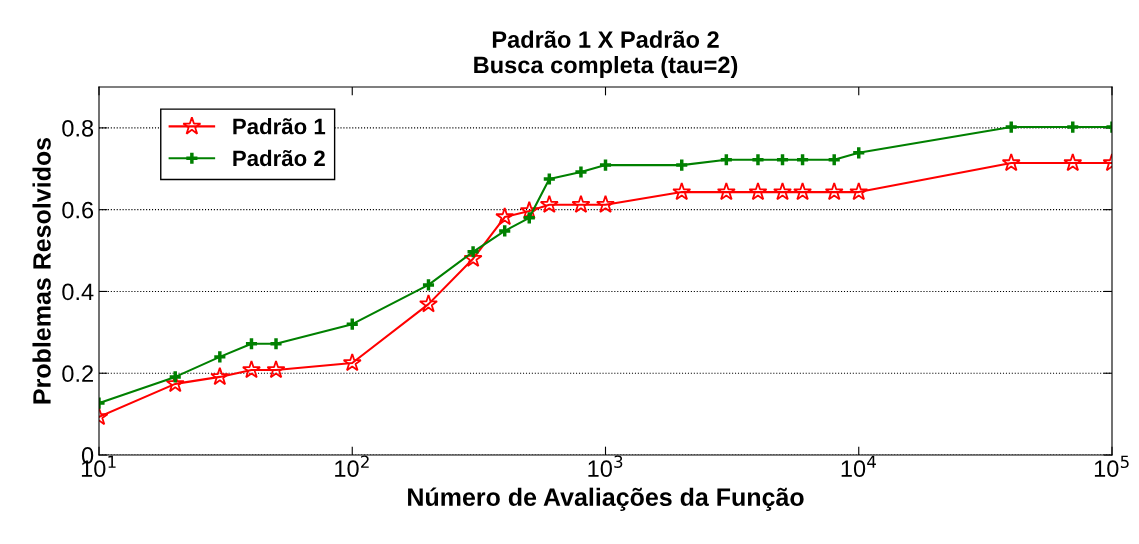 This screenshot has height=544, width=1139. What do you see at coordinates (605, 39) in the screenshot?
I see `chart-title: Padrão 1 X Padrão 2` at bounding box center [605, 39].